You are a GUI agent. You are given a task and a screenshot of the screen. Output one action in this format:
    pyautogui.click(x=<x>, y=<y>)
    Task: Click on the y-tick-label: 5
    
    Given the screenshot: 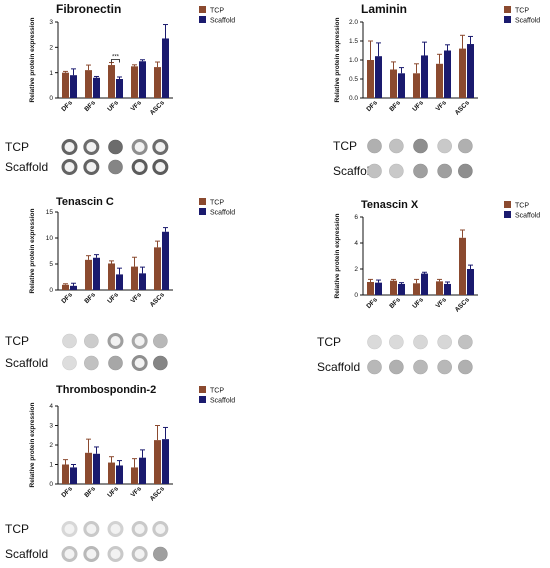 What is the action you would take?
    pyautogui.click(x=51, y=264)
    